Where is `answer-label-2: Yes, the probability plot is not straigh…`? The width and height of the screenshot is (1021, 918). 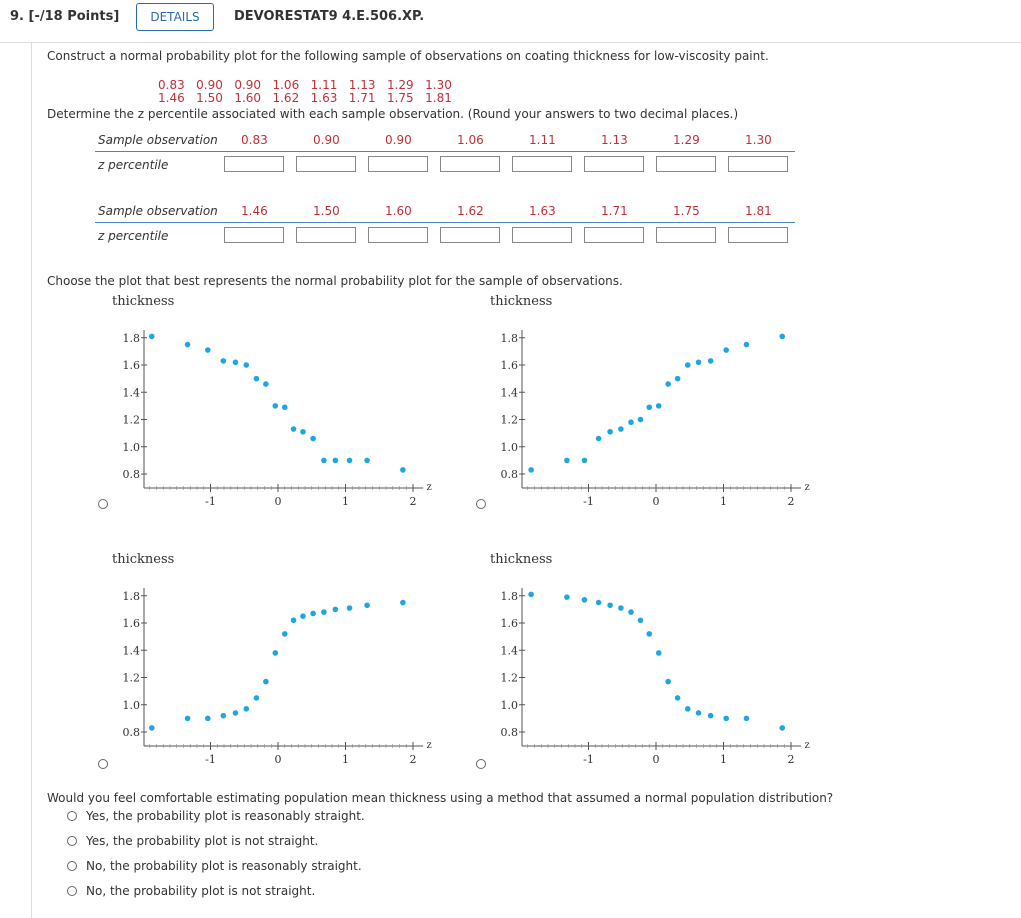
answer-label-2: Yes, the probability plot is not straigh… is located at coordinates (202, 841).